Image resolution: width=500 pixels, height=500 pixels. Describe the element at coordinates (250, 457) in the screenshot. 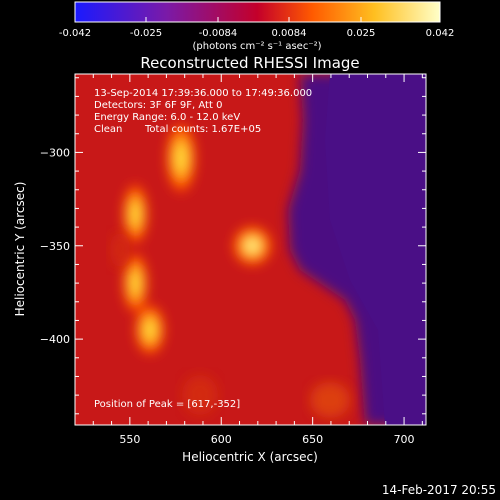

I see `x-axis-label: Heliocentric X (arcsec)` at that location.